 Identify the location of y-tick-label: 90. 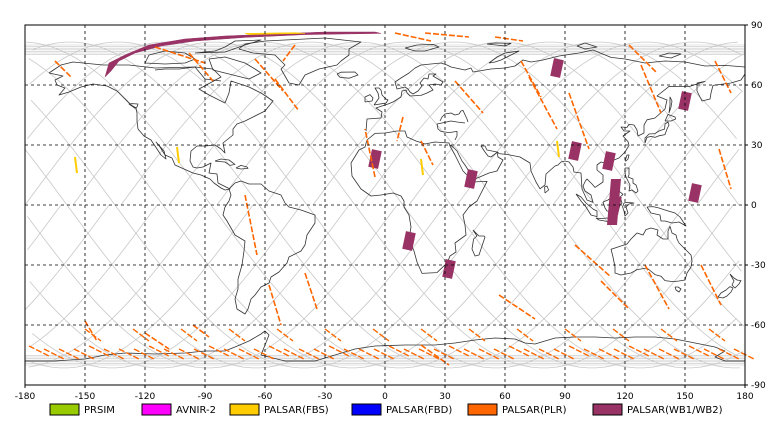
(757, 26).